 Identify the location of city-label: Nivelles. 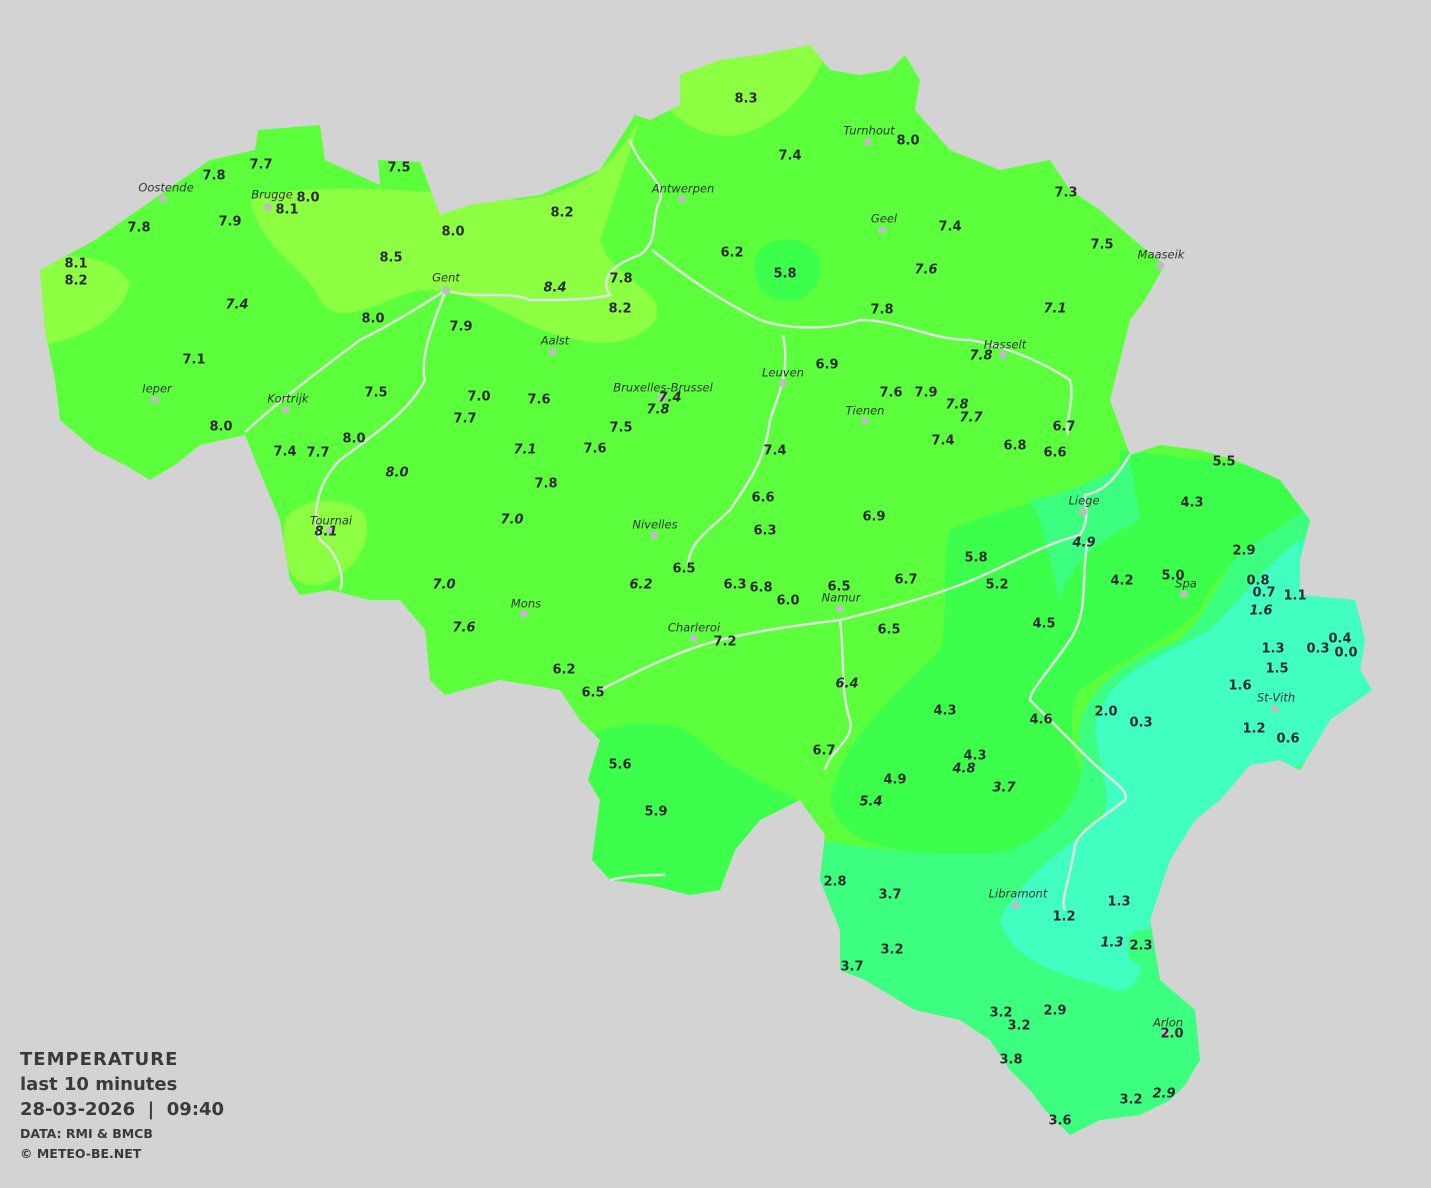
(655, 524).